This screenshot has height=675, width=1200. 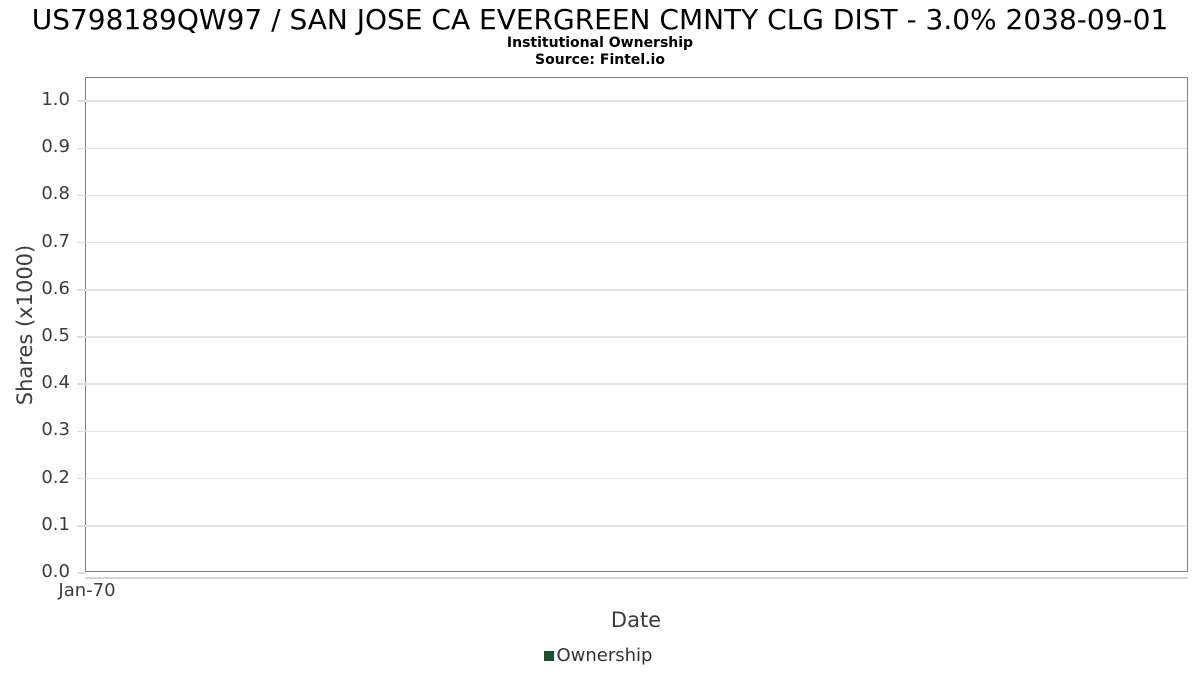 I want to click on y-tick-label: 0.4, so click(x=55, y=383).